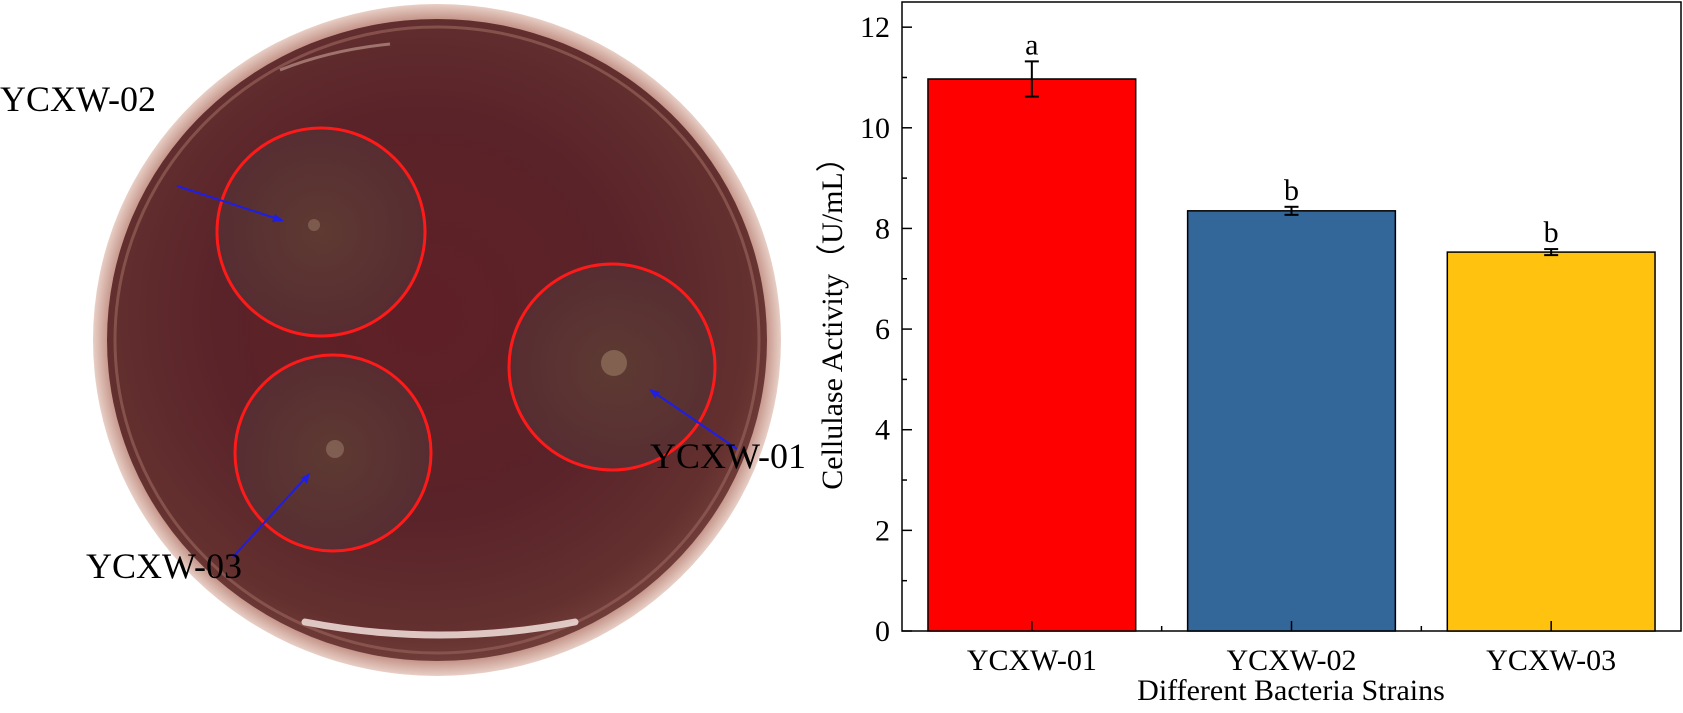  I want to click on y-axis: 0 2 4 6 8 10 12, so click(886, 329).